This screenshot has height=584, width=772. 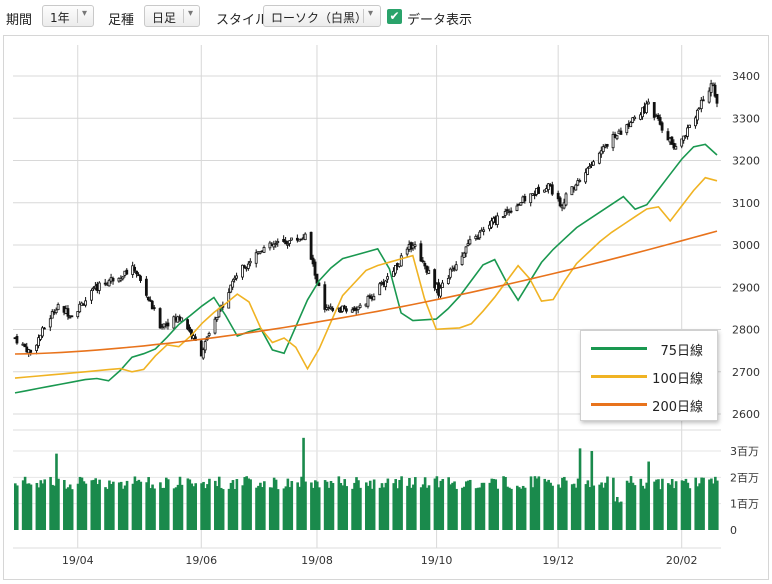 I want to click on y-tick-label: 2800, so click(x=746, y=330).